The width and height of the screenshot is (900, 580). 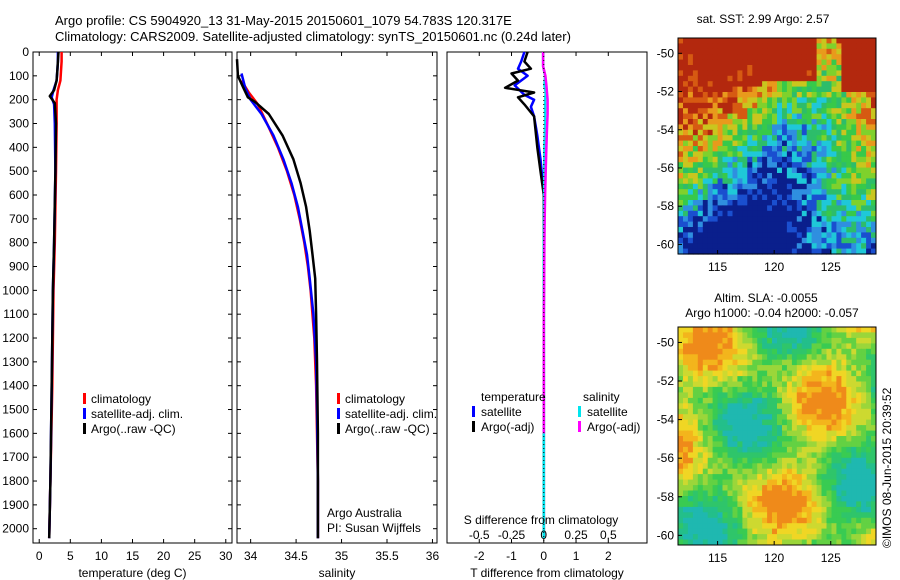 I want to click on difference-top-tick-label: 0, so click(x=543, y=535).